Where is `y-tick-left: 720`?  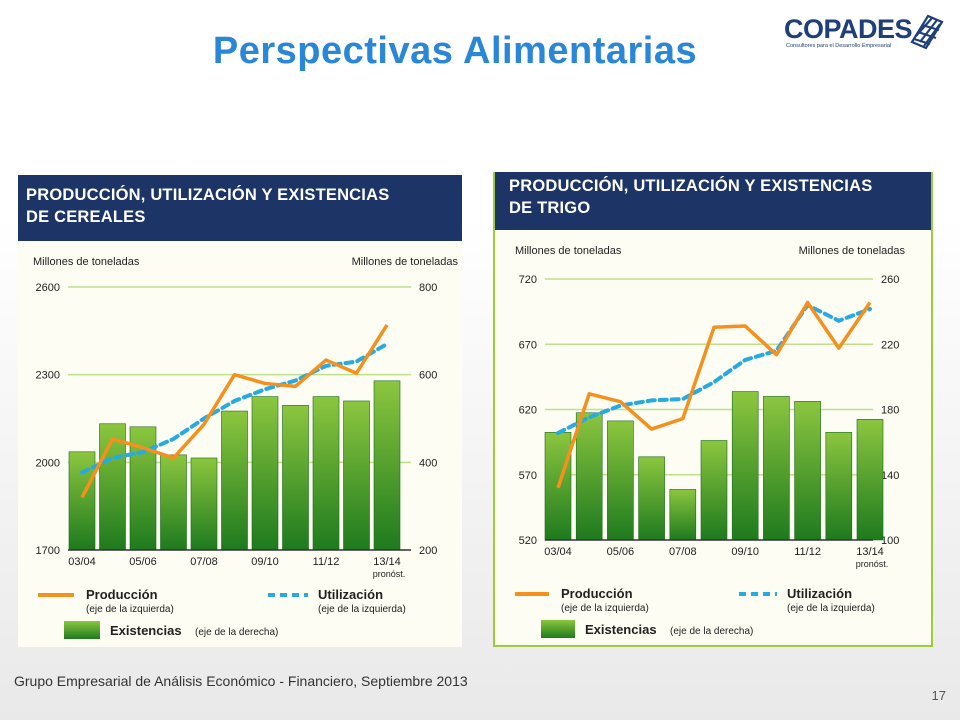
y-tick-left: 720 is located at coordinates (528, 280).